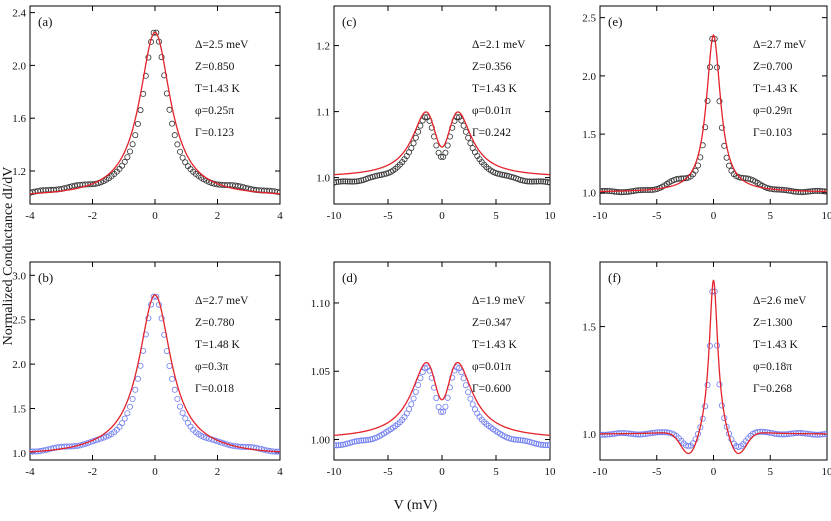 The width and height of the screenshot is (831, 521). What do you see at coordinates (773, 67) in the screenshot?
I see `param-annotation: Z=0.700` at bounding box center [773, 67].